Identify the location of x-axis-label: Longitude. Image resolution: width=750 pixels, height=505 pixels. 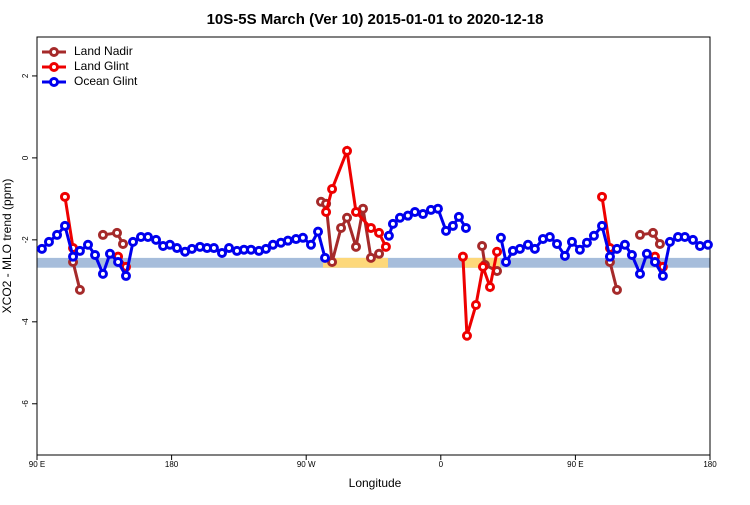
(375, 483).